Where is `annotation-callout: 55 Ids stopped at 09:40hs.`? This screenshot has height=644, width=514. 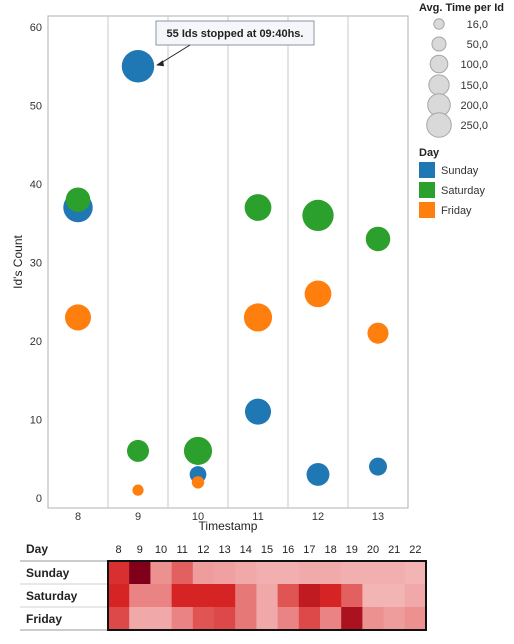
annotation-callout: 55 Ids stopped at 09:40hs. is located at coordinates (235, 43).